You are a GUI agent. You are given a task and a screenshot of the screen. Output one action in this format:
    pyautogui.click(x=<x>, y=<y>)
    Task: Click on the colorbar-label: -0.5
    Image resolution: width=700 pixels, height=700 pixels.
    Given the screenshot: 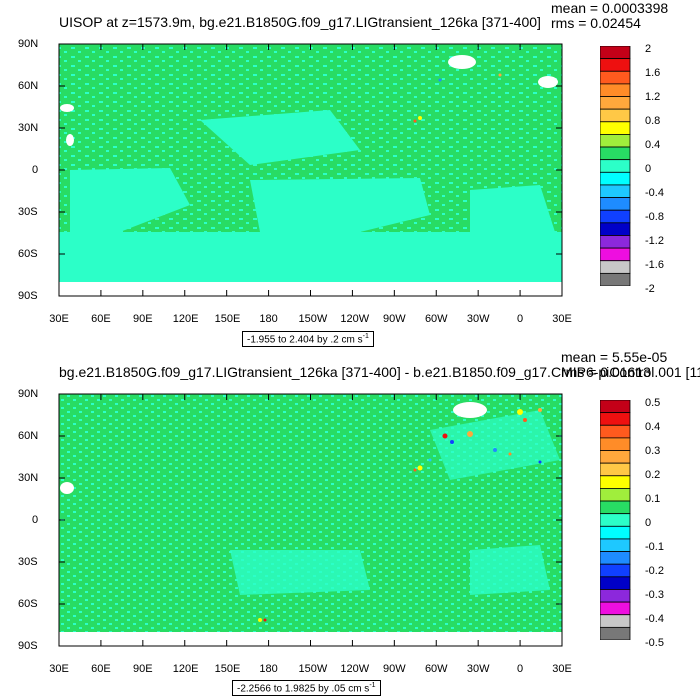 What is the action you would take?
    pyautogui.click(x=654, y=643)
    